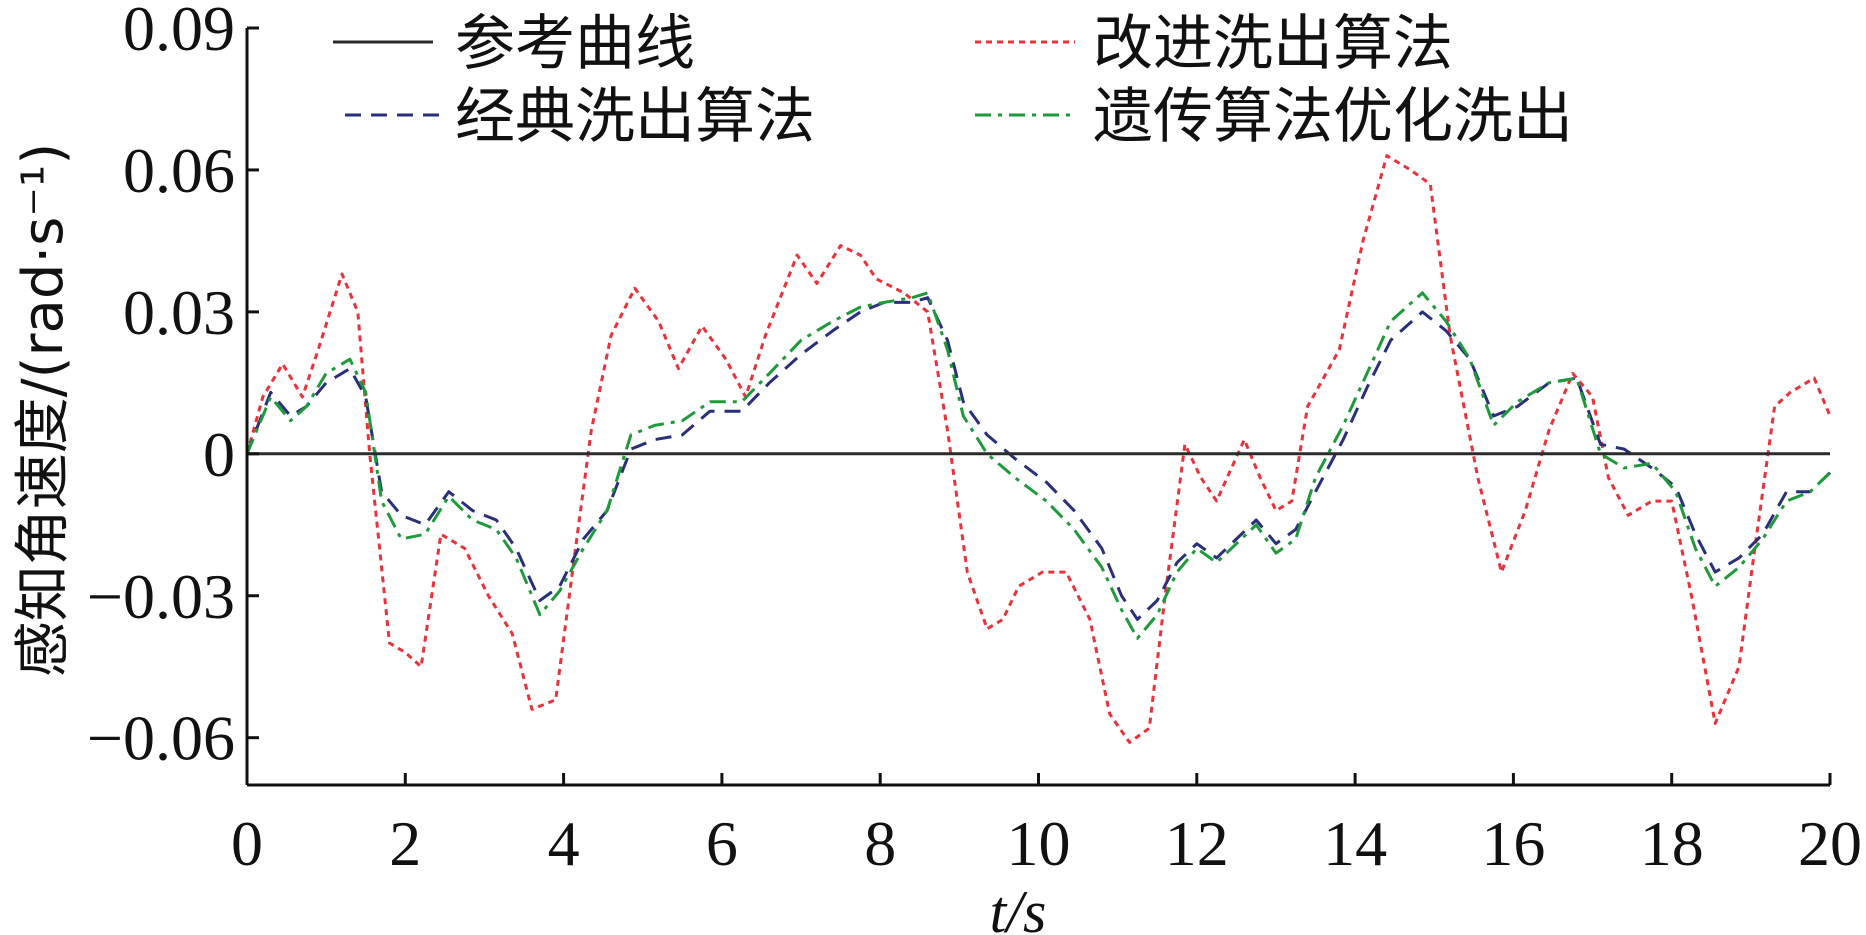 The image size is (1866, 935). What do you see at coordinates (1018, 907) in the screenshot?
I see `x-axis-title: t/s` at bounding box center [1018, 907].